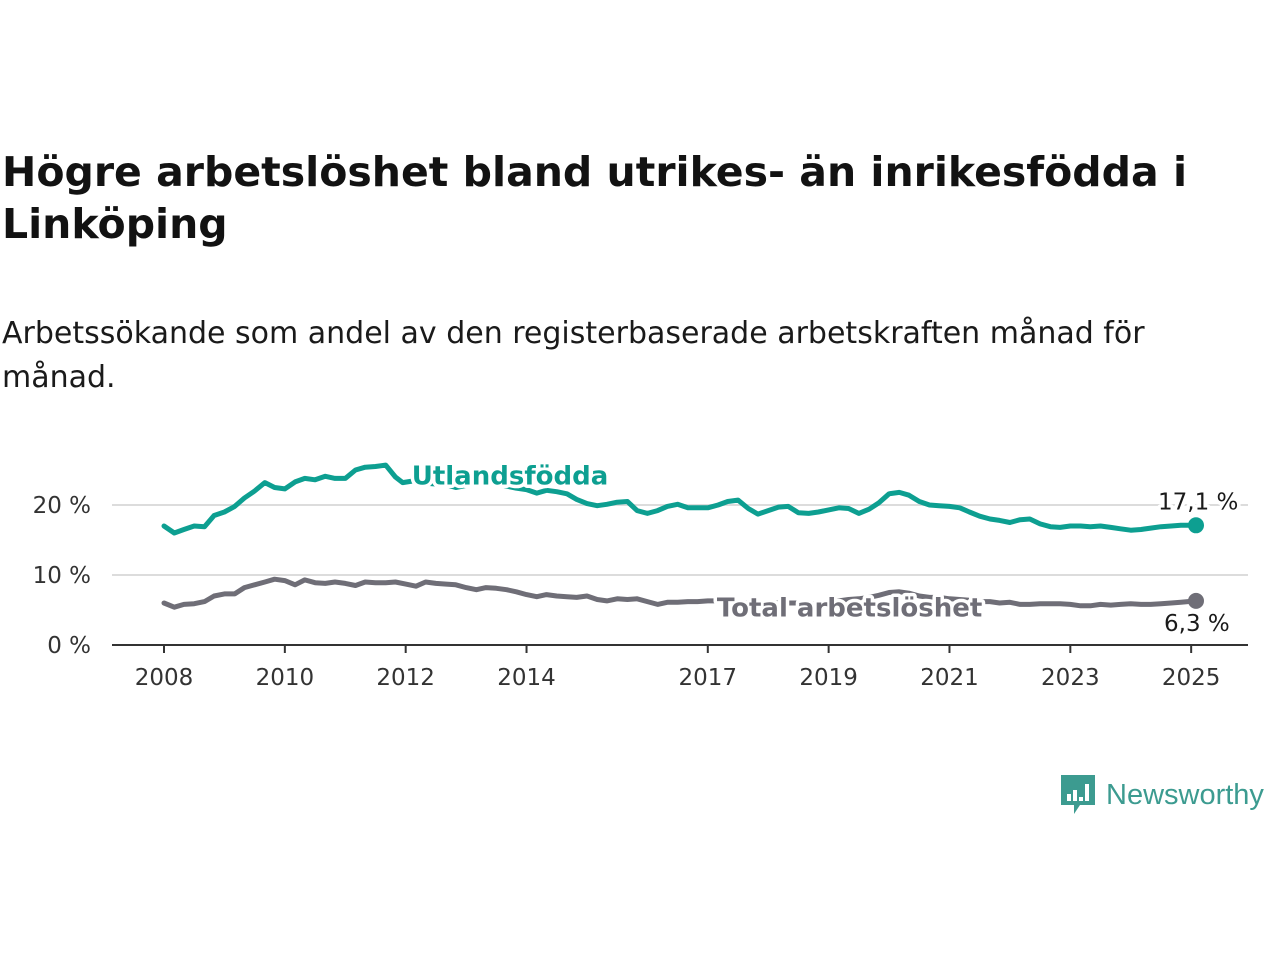 The width and height of the screenshot is (1280, 960). I want to click on x-axis: 2008 2010 2012 2014 2017 2019 2021 2023 2025, so click(680, 667).